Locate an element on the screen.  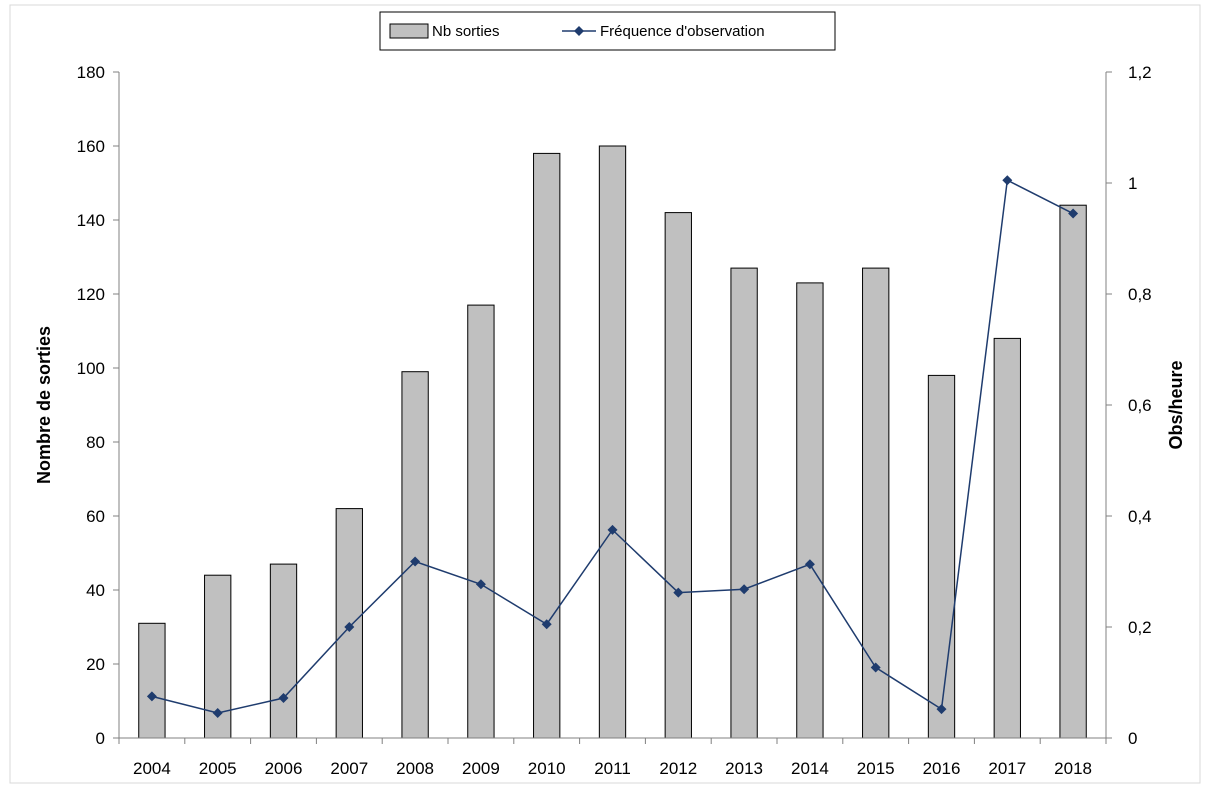
point-frequence-2011 is located at coordinates (612, 529).